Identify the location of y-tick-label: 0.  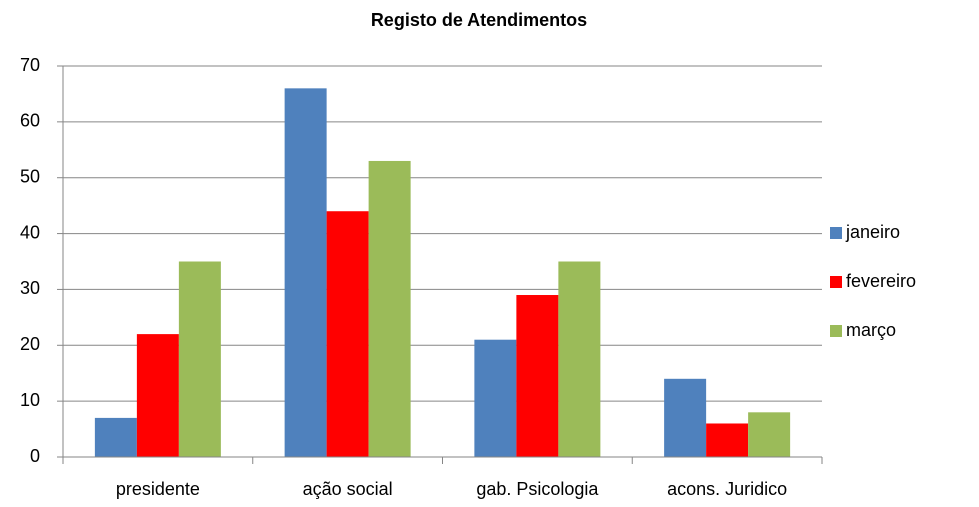
(35, 456).